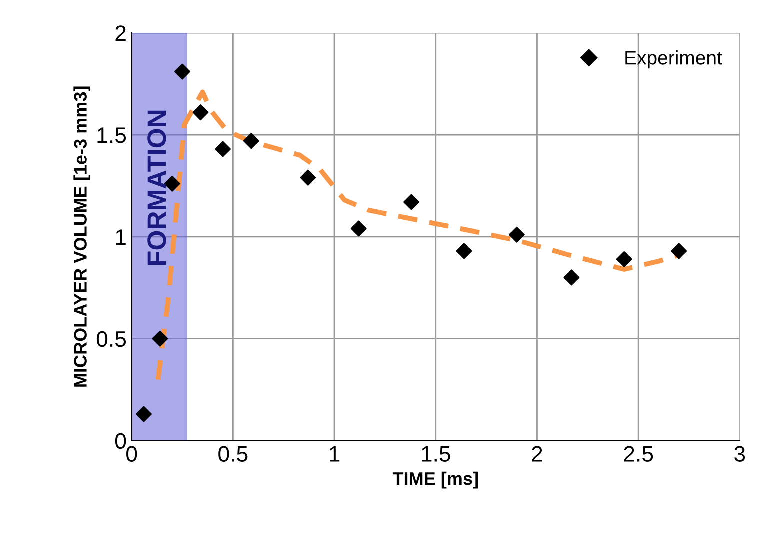 This screenshot has height=551, width=762. What do you see at coordinates (335, 454) in the screenshot?
I see `x-tick-label: 1` at bounding box center [335, 454].